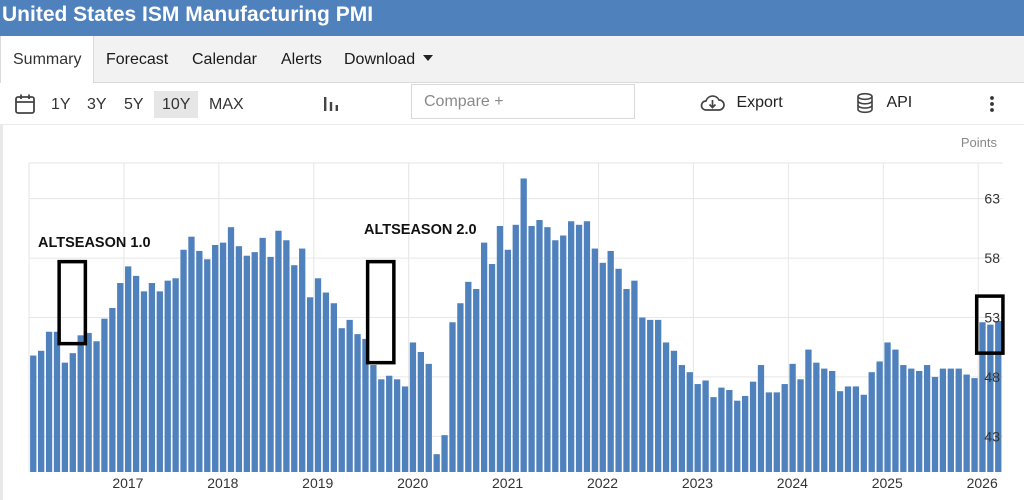 This screenshot has width=1024, height=500. Describe the element at coordinates (992, 199) in the screenshot. I see `y-tick-label: 63` at that location.